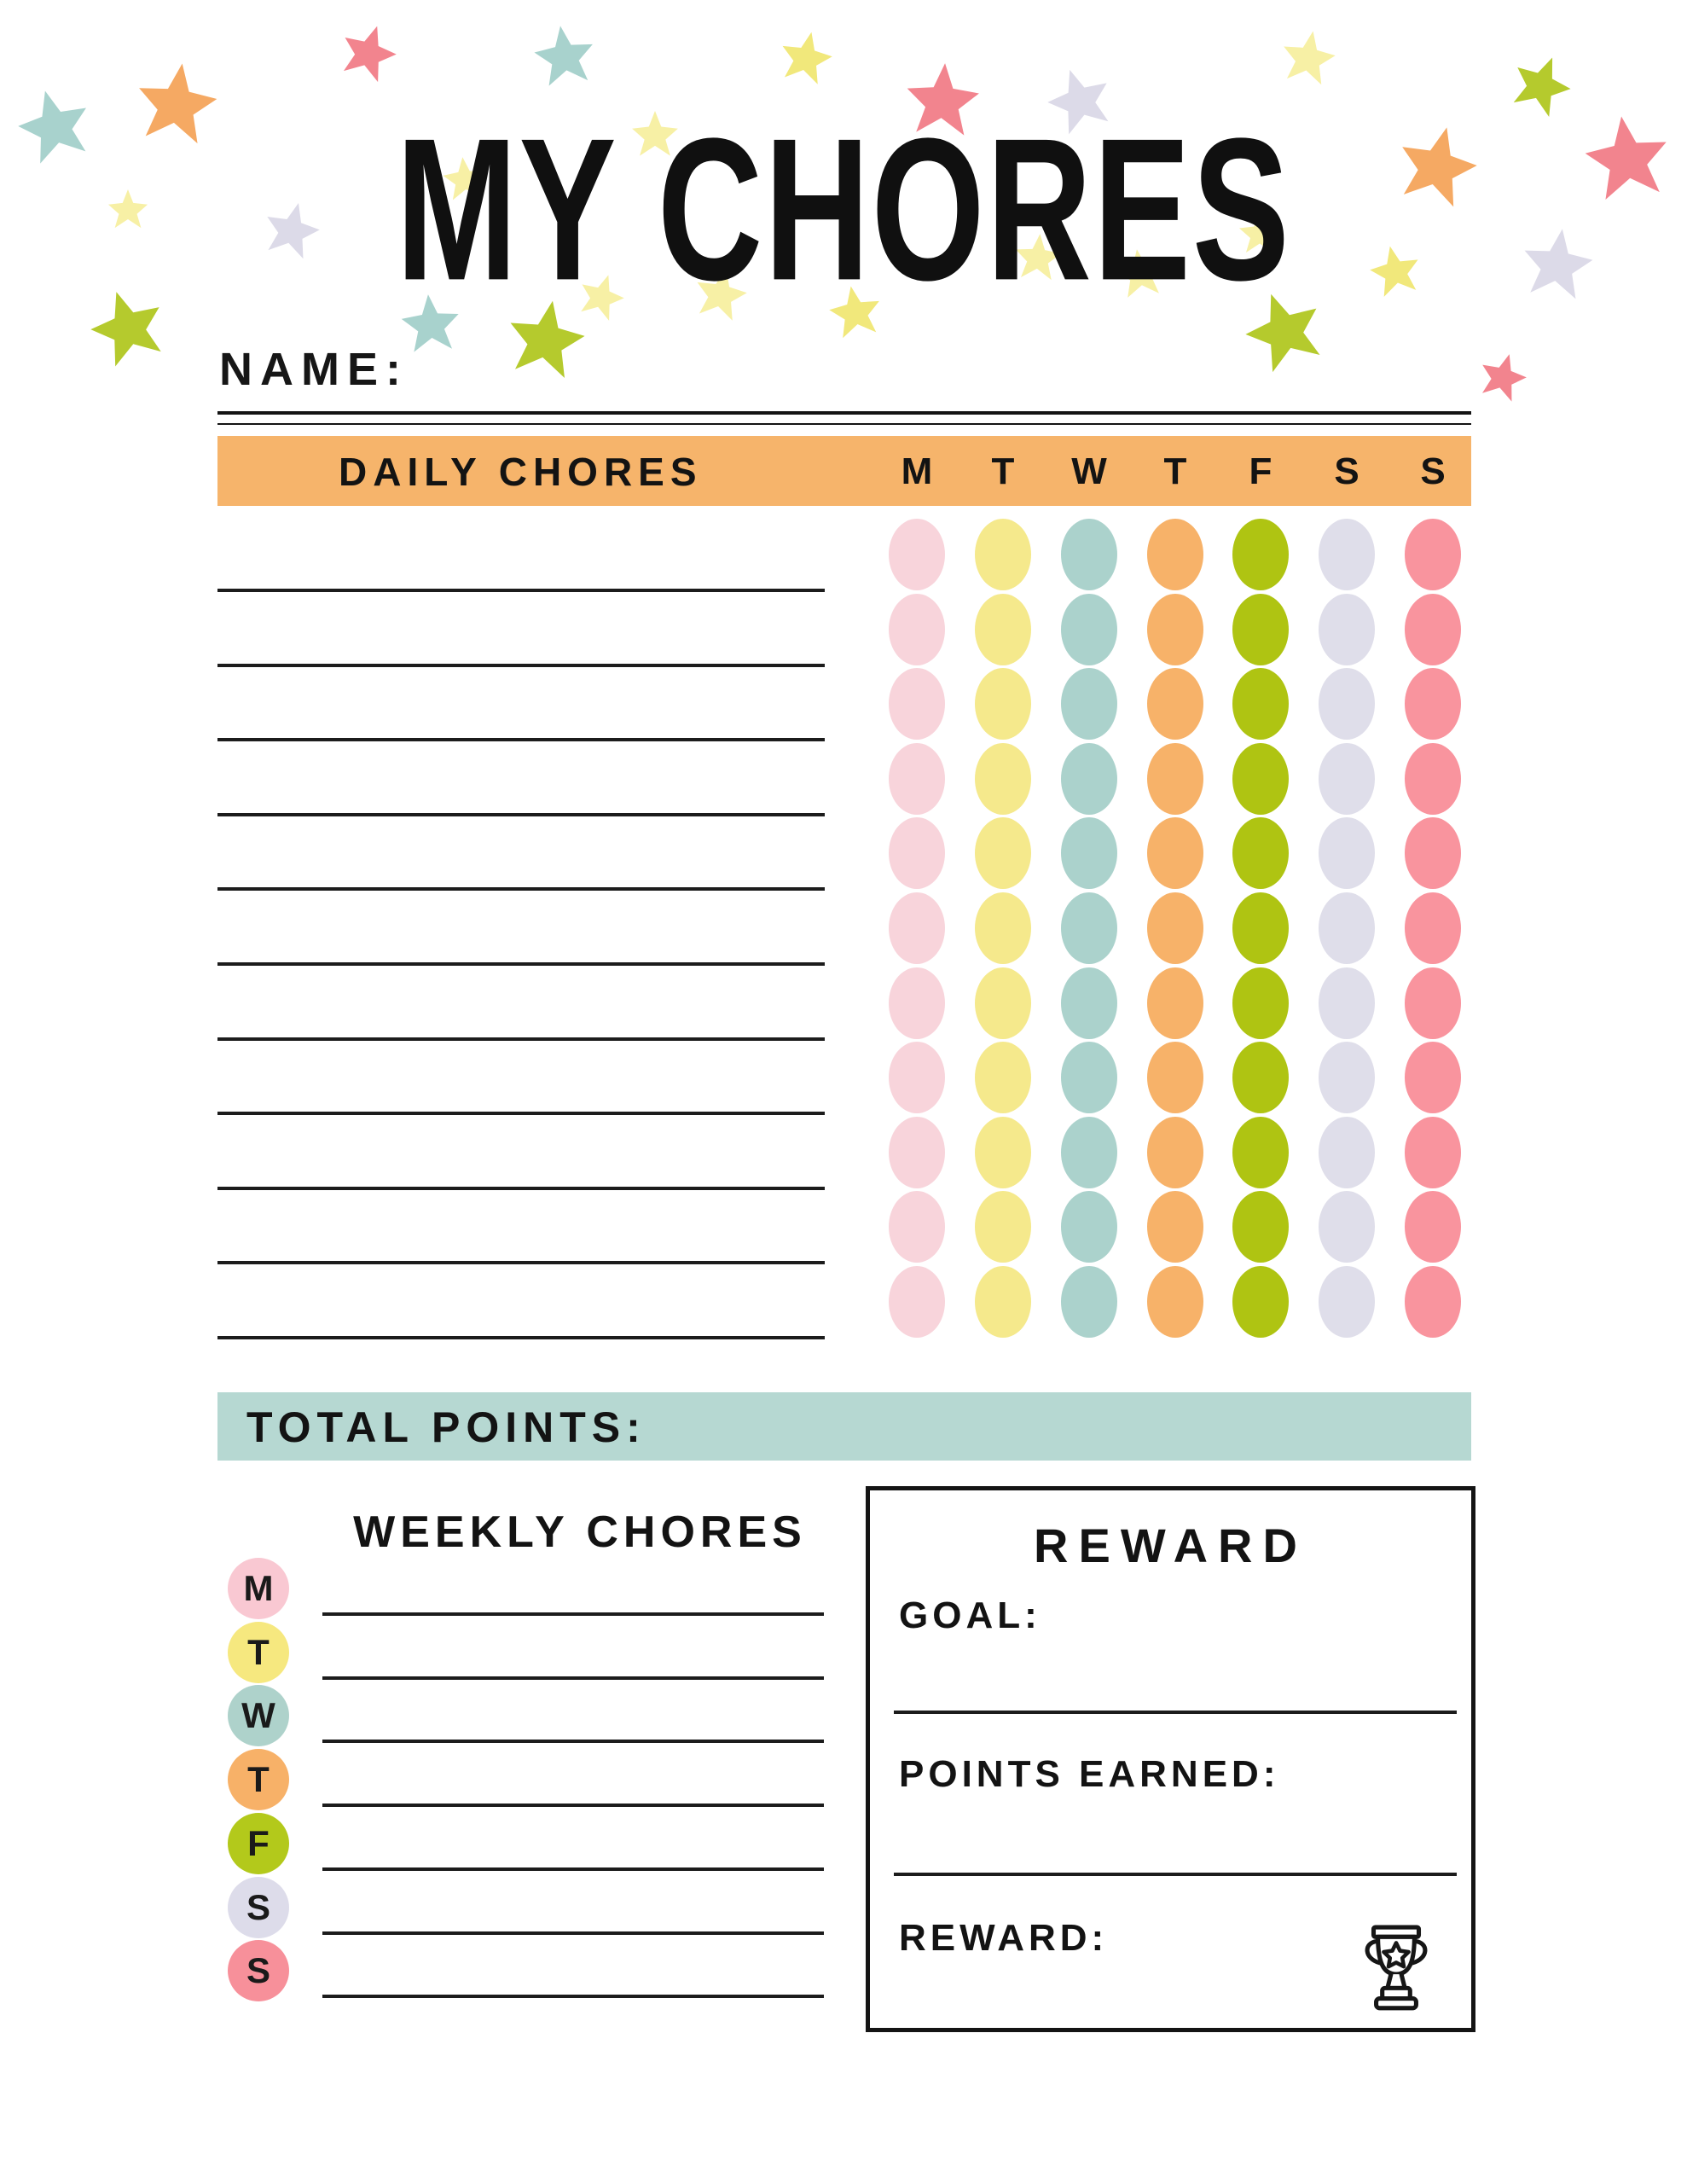 This screenshot has height=2184, width=1687. I want to click on daily-chores-header: DAILY CHORES, so click(521, 472).